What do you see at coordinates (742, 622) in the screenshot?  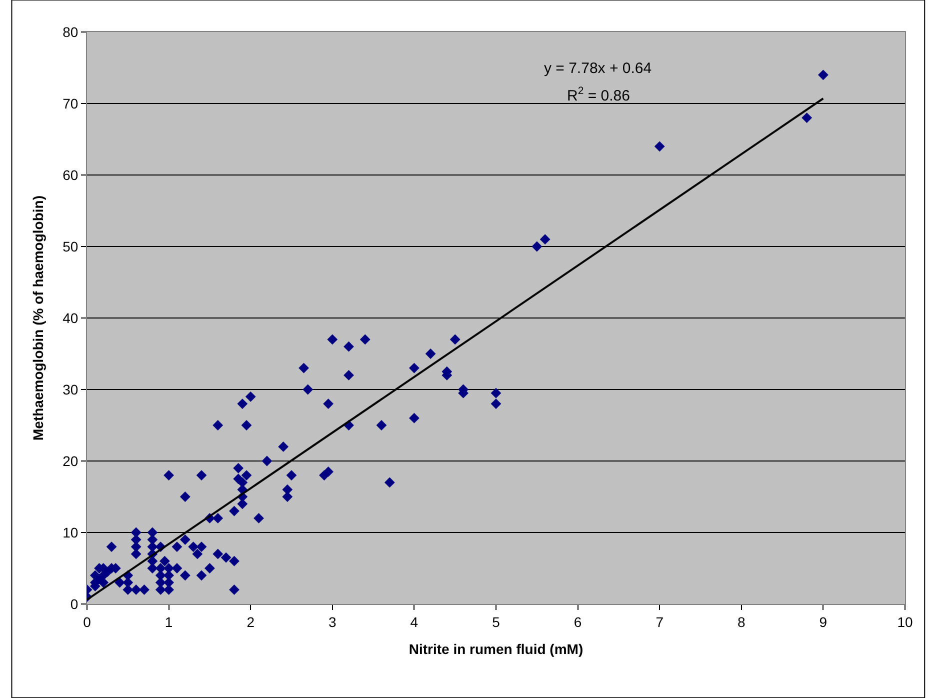 I see `x-tick-label: 8` at bounding box center [742, 622].